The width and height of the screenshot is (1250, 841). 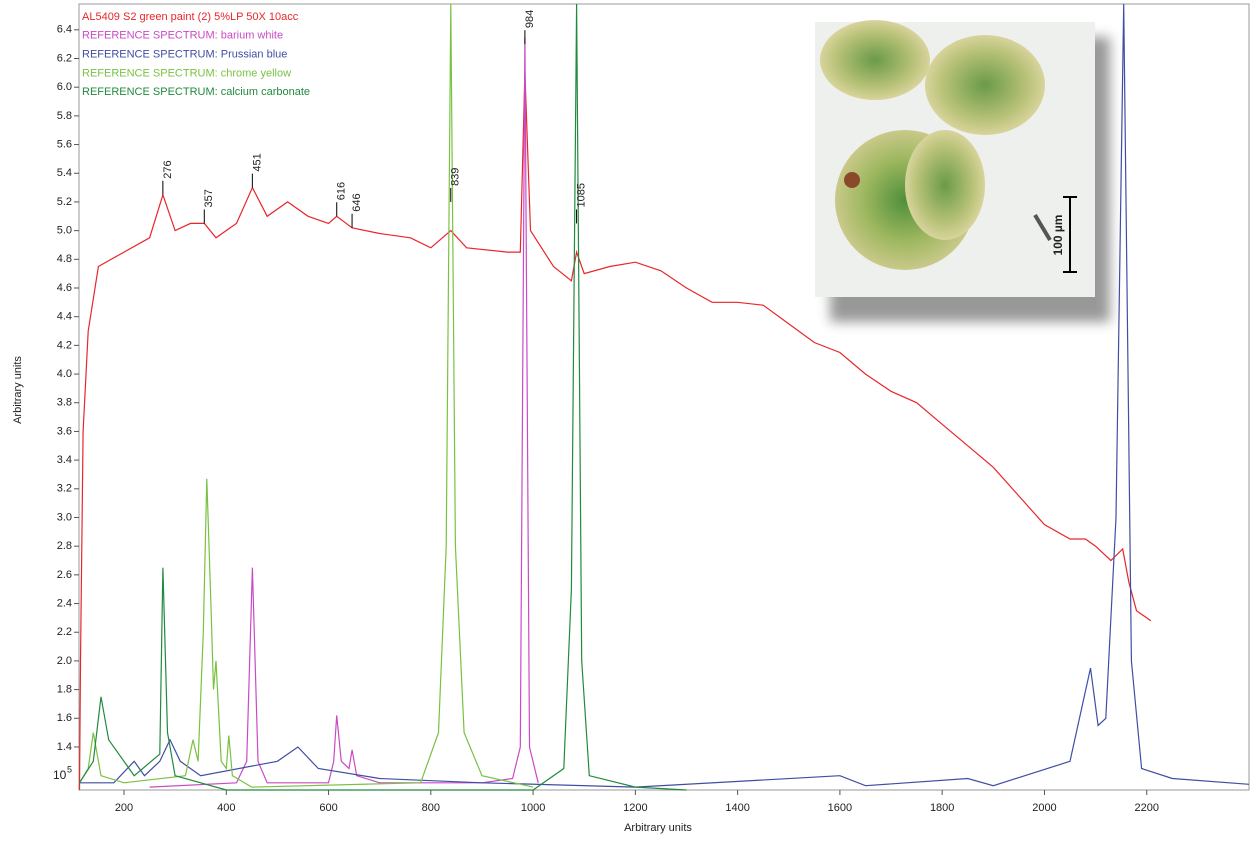 I want to click on x-tick-label: 1400, so click(x=737, y=808).